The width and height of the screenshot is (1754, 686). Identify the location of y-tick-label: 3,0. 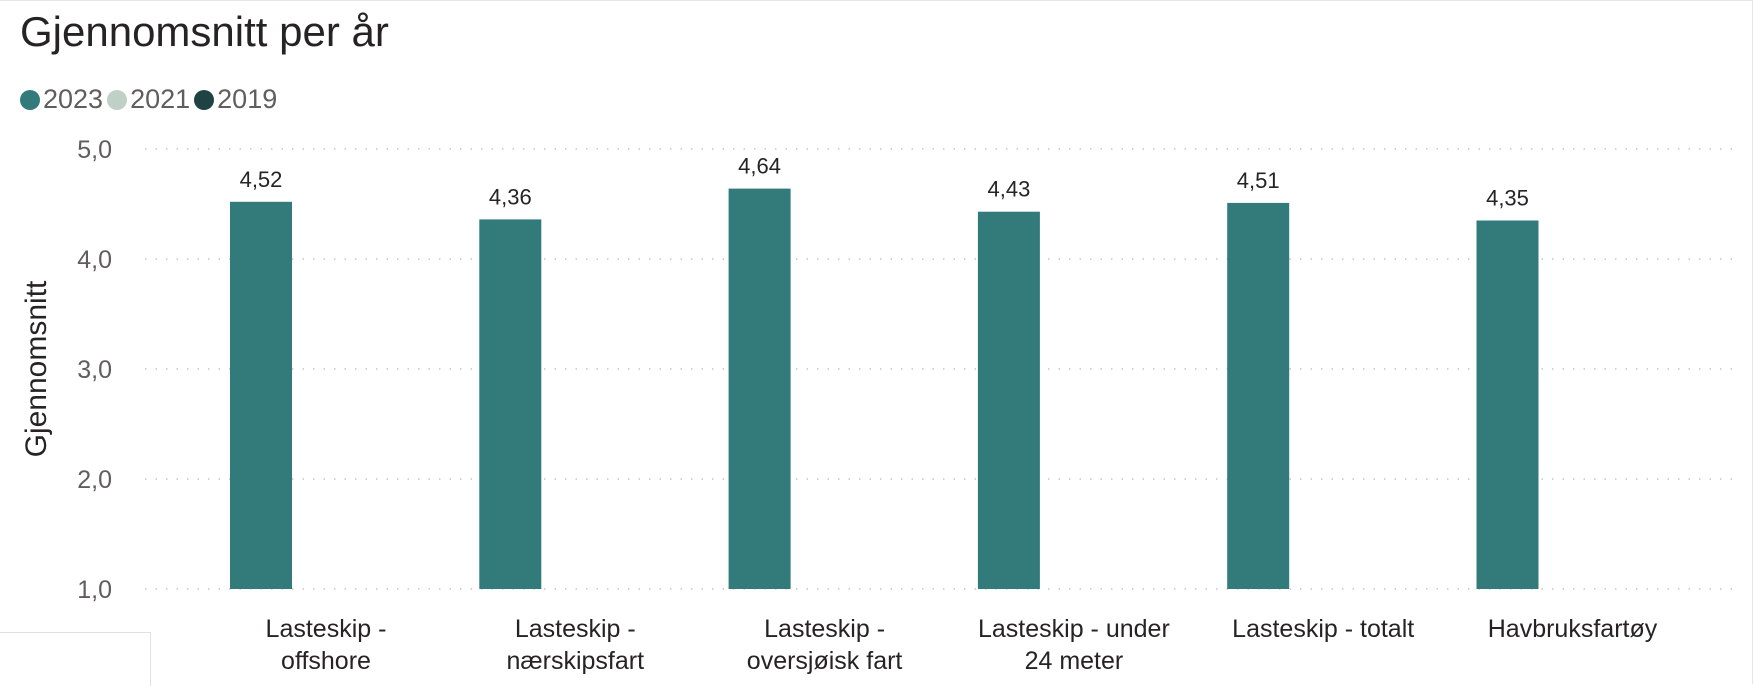
(94, 370).